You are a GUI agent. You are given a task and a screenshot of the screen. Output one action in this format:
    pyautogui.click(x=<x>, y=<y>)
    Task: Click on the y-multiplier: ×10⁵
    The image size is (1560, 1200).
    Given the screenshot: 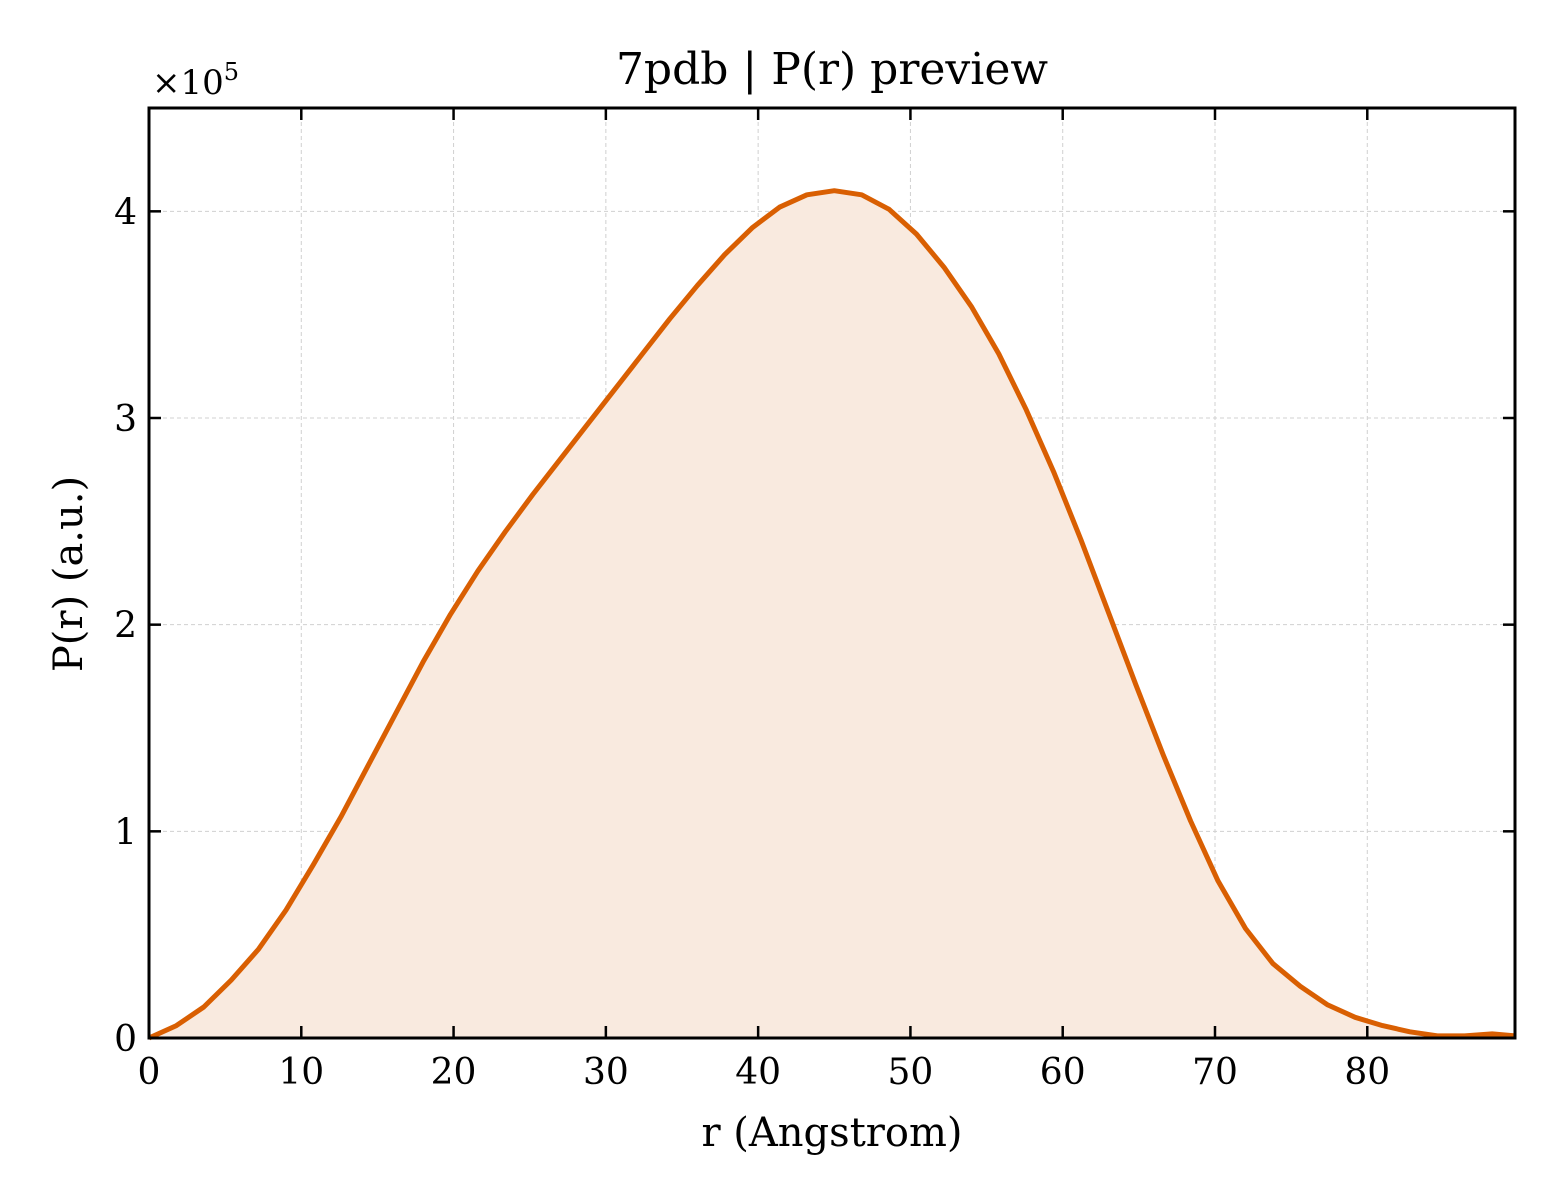 What is the action you would take?
    pyautogui.click(x=195, y=80)
    